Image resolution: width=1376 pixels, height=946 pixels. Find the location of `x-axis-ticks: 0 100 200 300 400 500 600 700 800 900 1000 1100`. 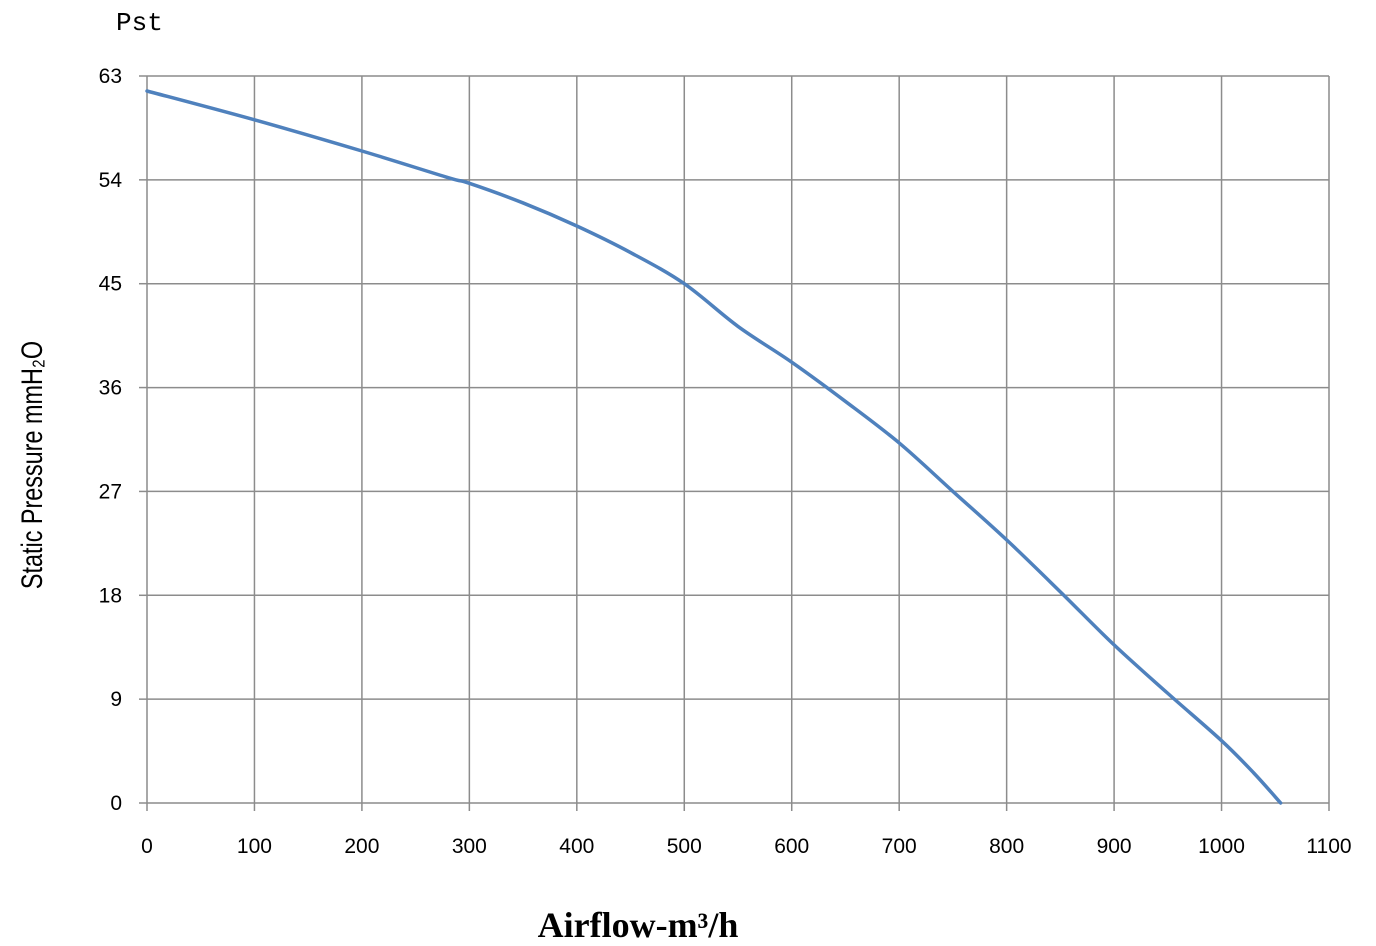

x-axis-ticks: 0 100 200 300 400 500 600 700 800 900 1000 1100 is located at coordinates (746, 830).